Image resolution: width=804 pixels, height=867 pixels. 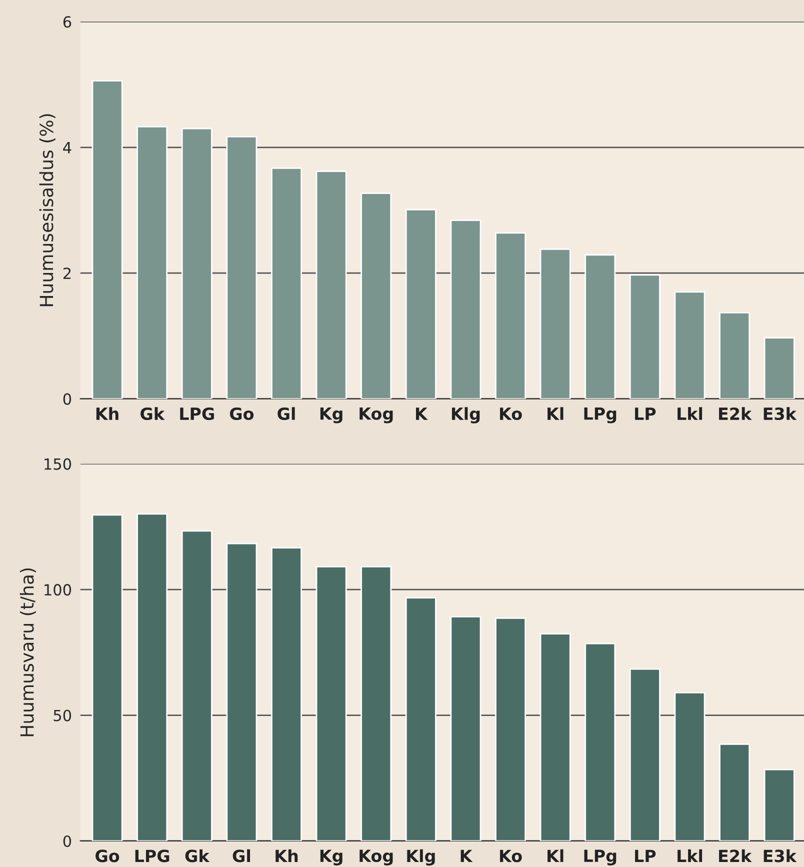 What do you see at coordinates (58, 464) in the screenshot?
I see `y-tick-label: 150` at bounding box center [58, 464].